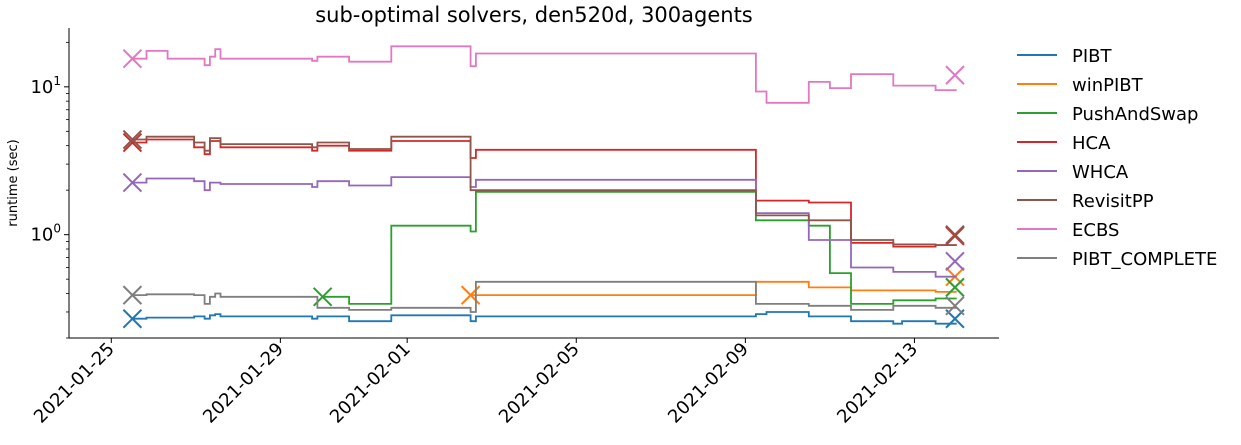 This screenshot has width=1241, height=445. I want to click on series-pushandswap, so click(638, 248).